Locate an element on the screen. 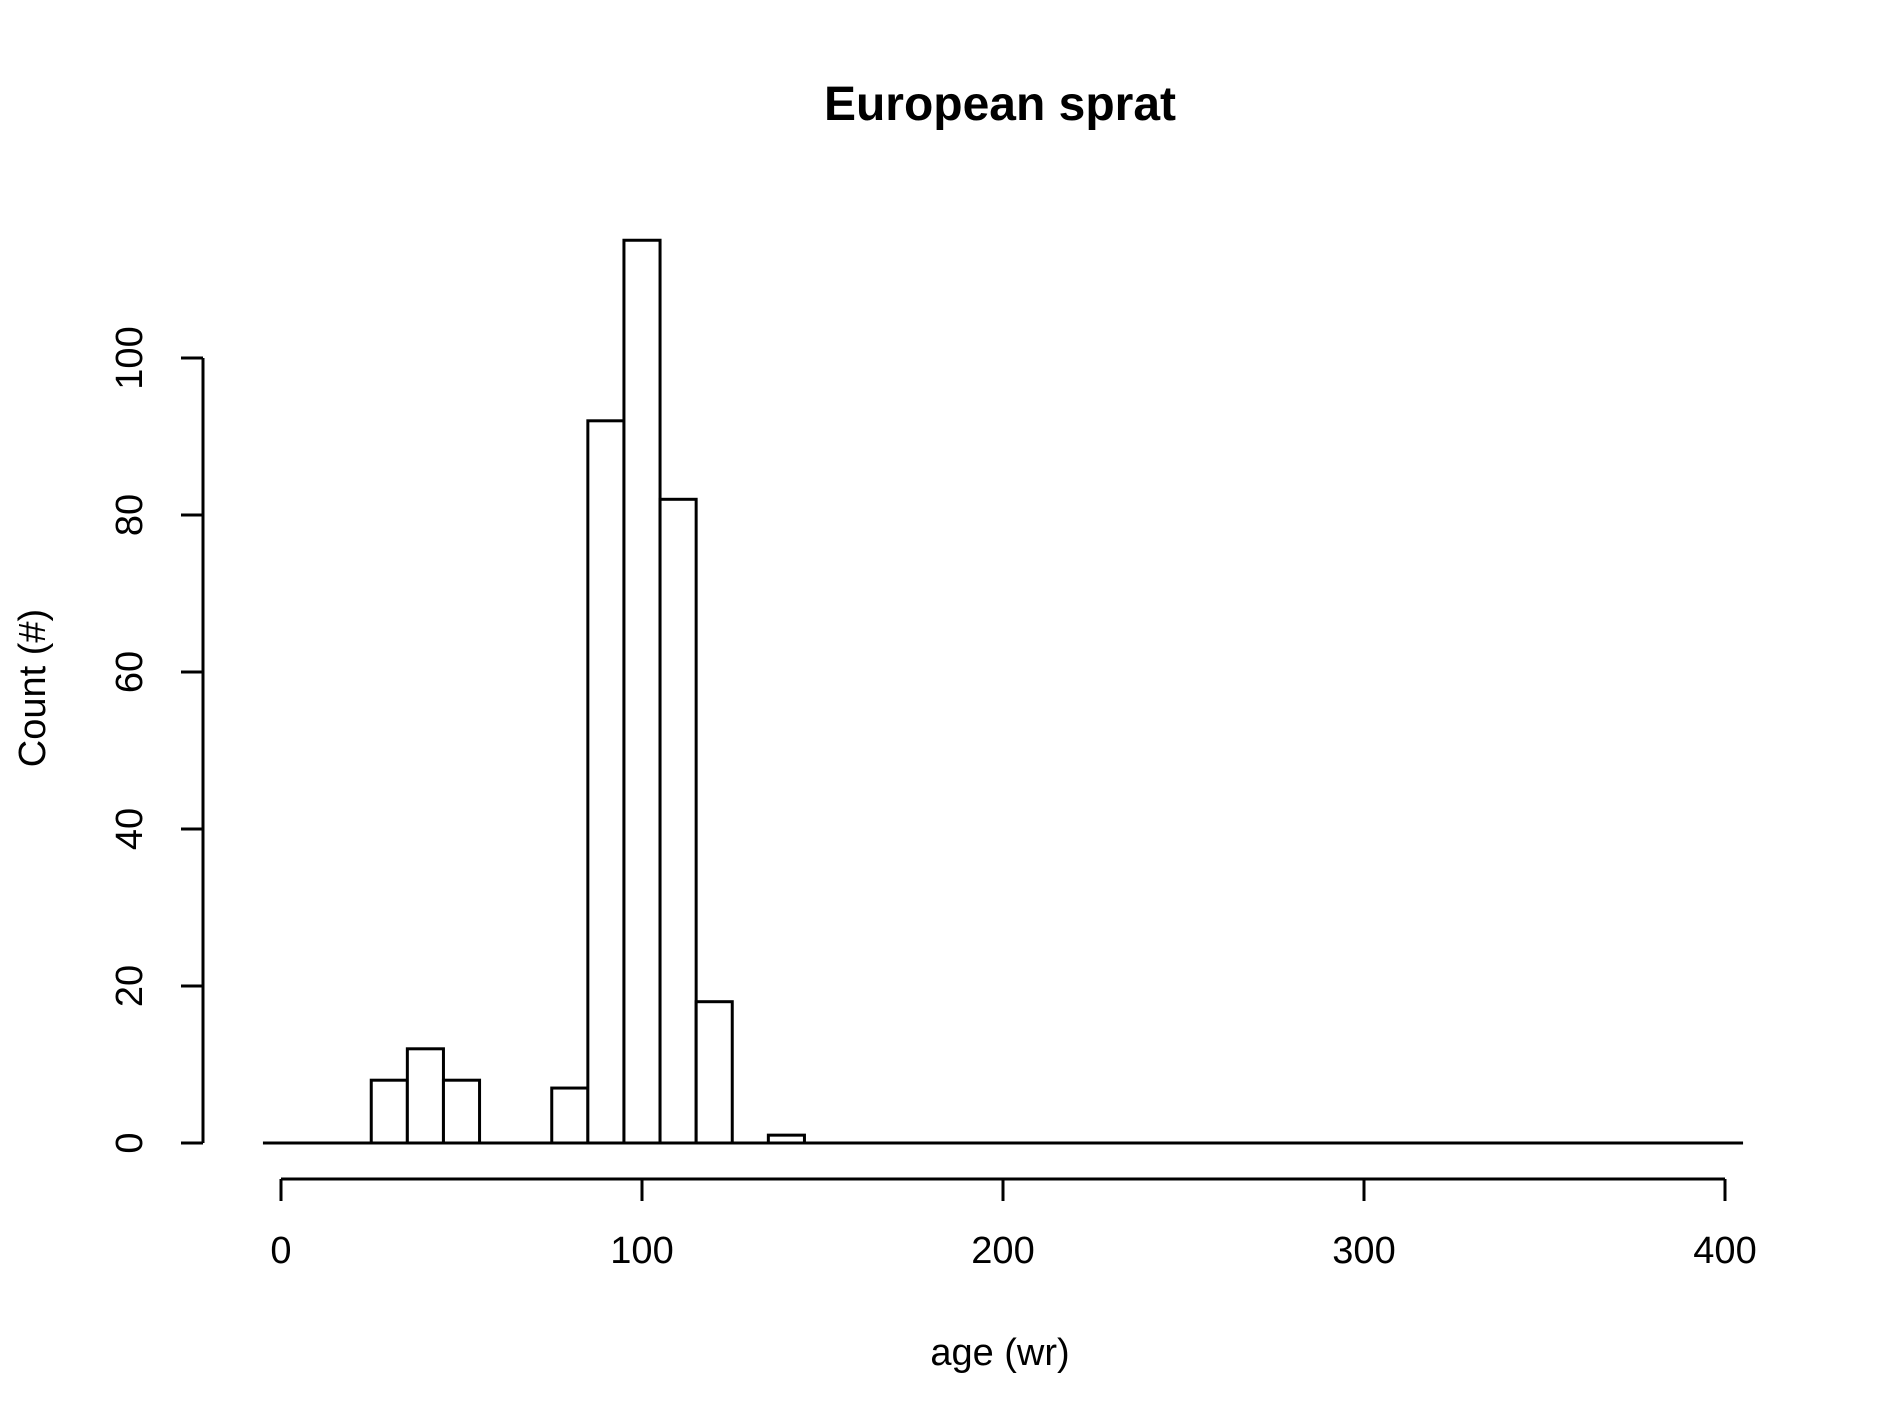 This screenshot has height=1417, width=1889. x-tick-label-4: 400 is located at coordinates (1724, 1251).